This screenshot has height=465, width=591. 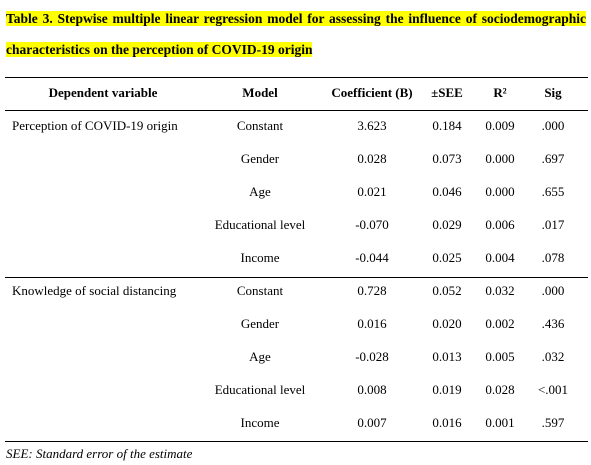 I want to click on value-cell: .078, so click(x=553, y=257).